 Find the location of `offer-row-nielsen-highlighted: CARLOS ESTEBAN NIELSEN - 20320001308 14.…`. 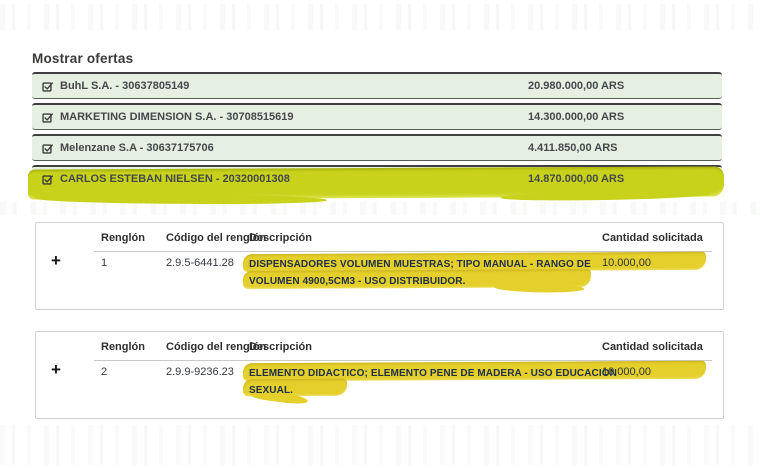

offer-row-nielsen-highlighted: CARLOS ESTEBAN NIELSEN - 20320001308 14.… is located at coordinates (376, 182).